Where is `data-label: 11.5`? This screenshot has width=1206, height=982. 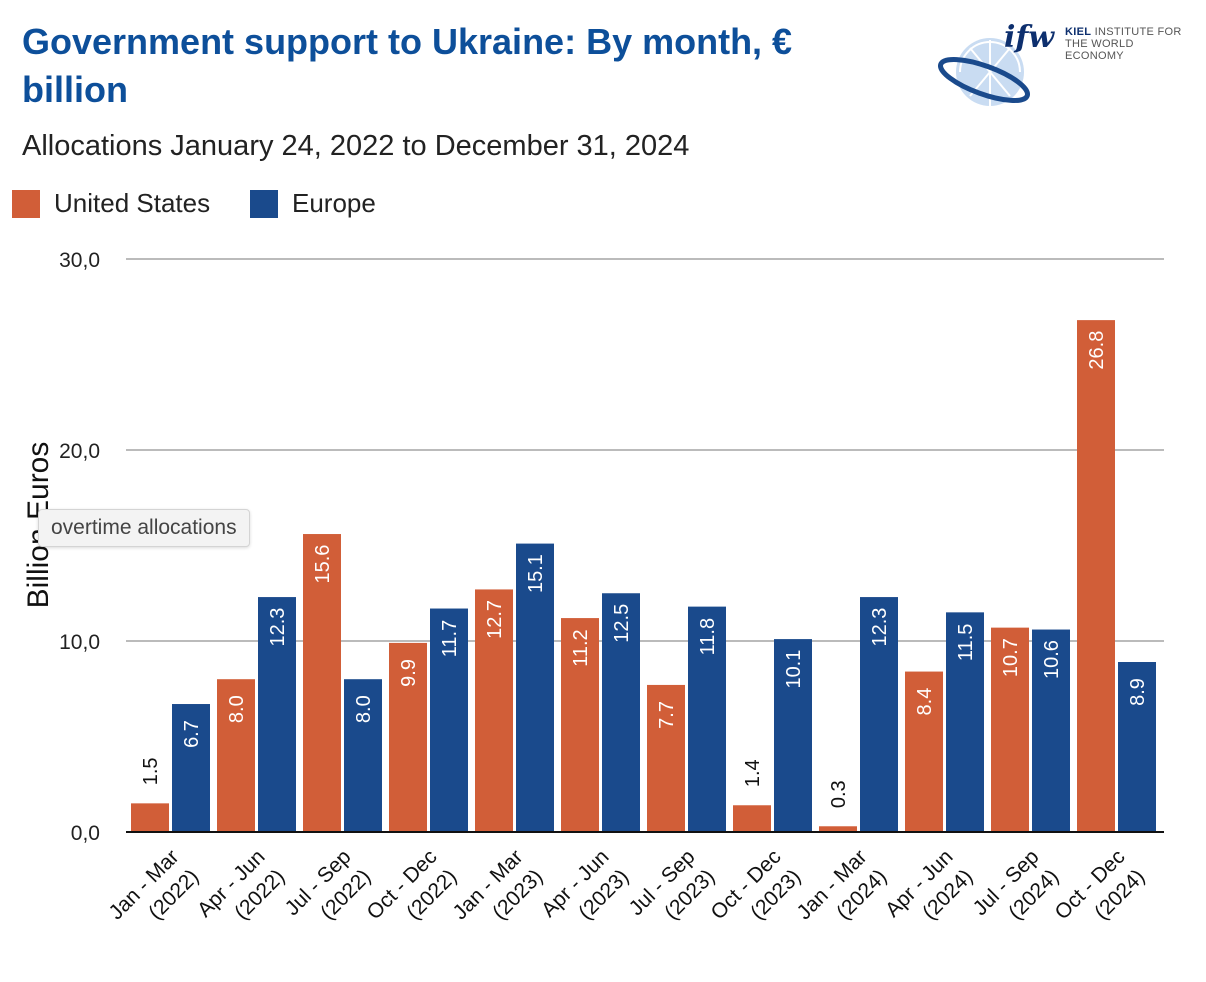
data-label: 11.5 is located at coordinates (966, 642).